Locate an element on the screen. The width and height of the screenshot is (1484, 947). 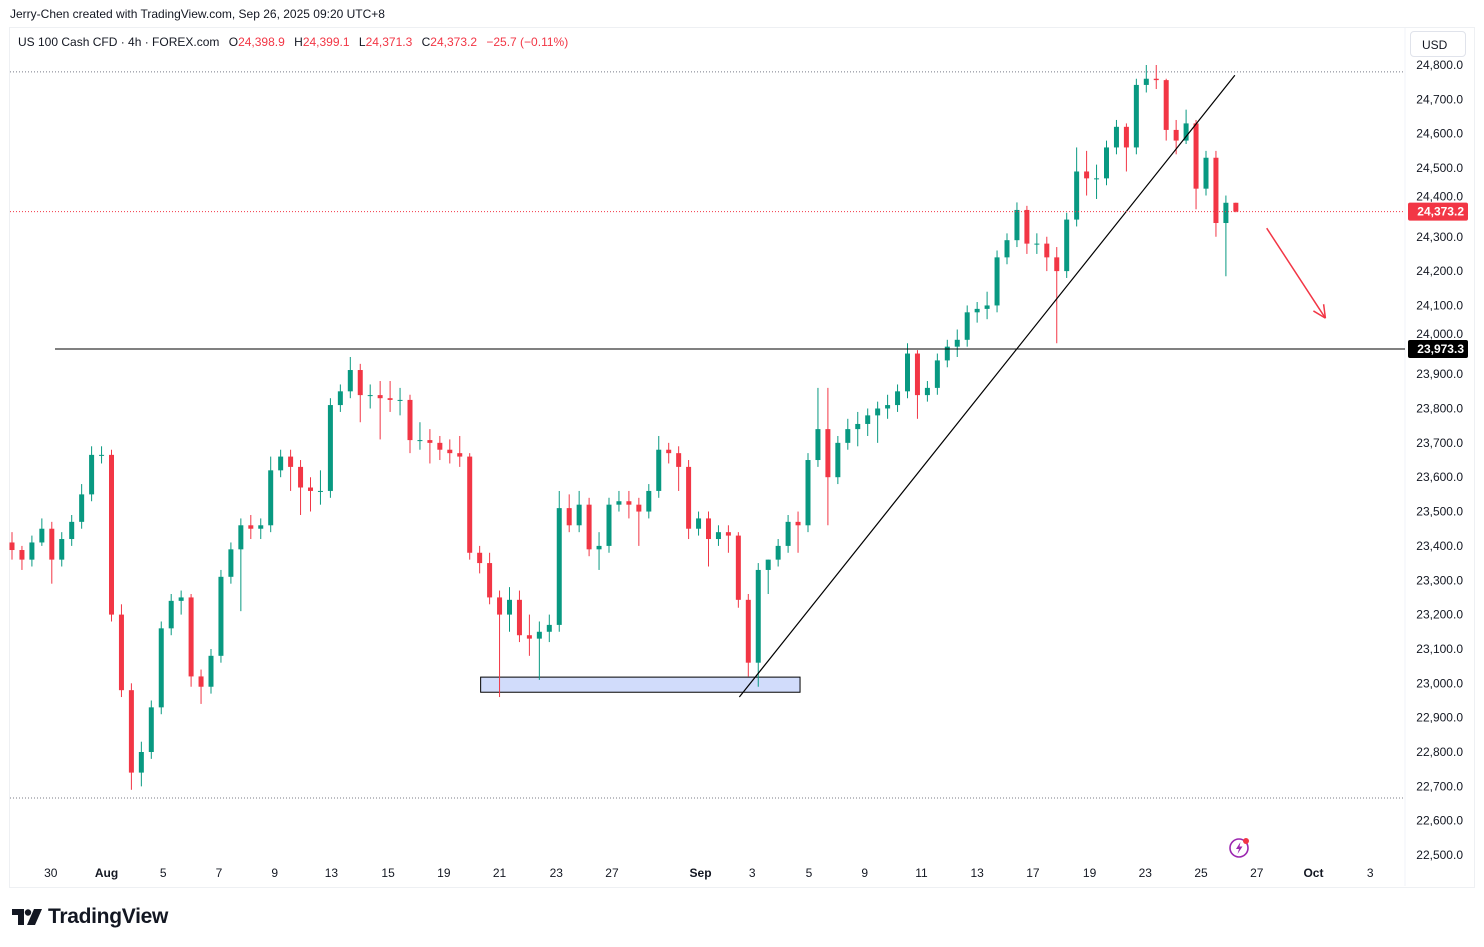
x-tick-label: 23 is located at coordinates (1146, 873).